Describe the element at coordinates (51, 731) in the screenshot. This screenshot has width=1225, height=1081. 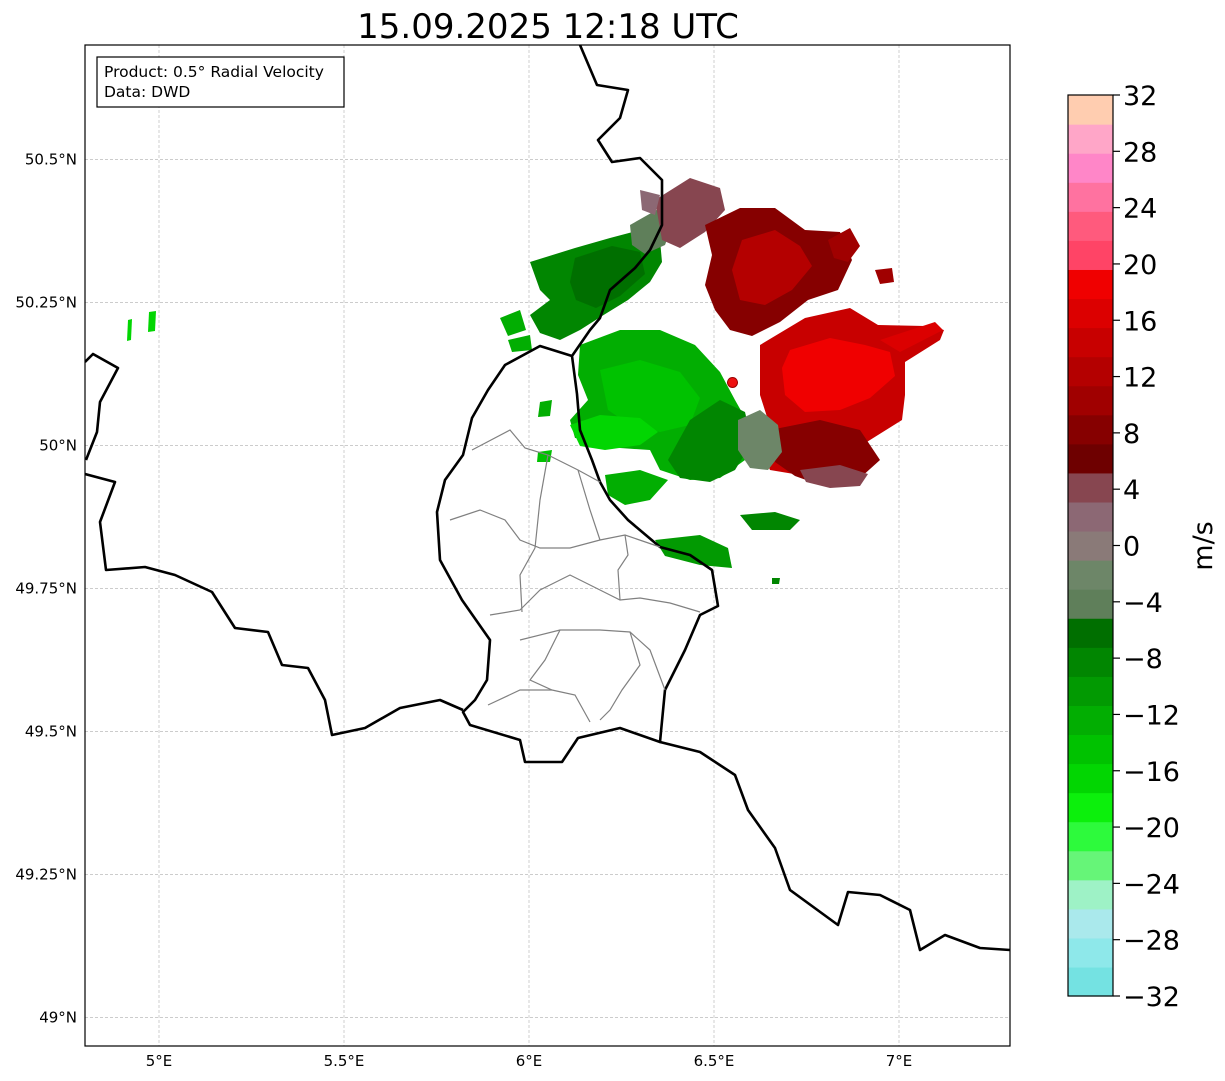
I see `lat-tick-label: 49.5°N` at that location.